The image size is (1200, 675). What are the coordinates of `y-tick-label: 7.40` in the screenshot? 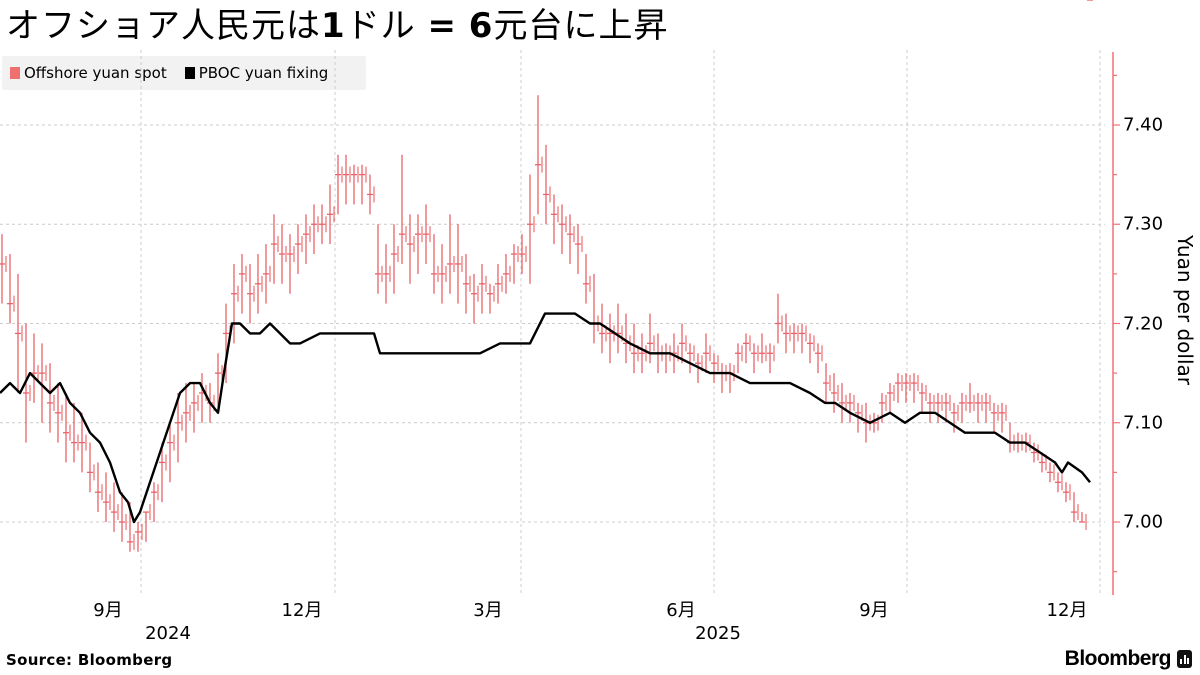 It's located at (1143, 125).